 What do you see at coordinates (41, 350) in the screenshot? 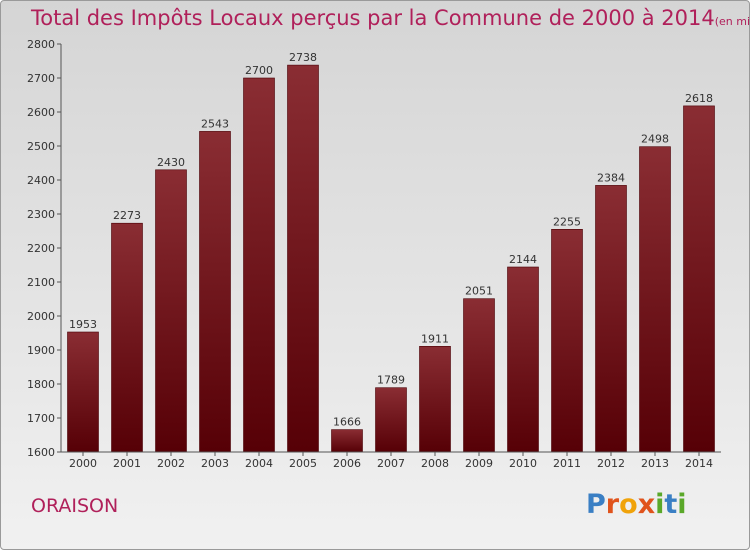
I see `y-tick-label-1900: 1900` at bounding box center [41, 350].